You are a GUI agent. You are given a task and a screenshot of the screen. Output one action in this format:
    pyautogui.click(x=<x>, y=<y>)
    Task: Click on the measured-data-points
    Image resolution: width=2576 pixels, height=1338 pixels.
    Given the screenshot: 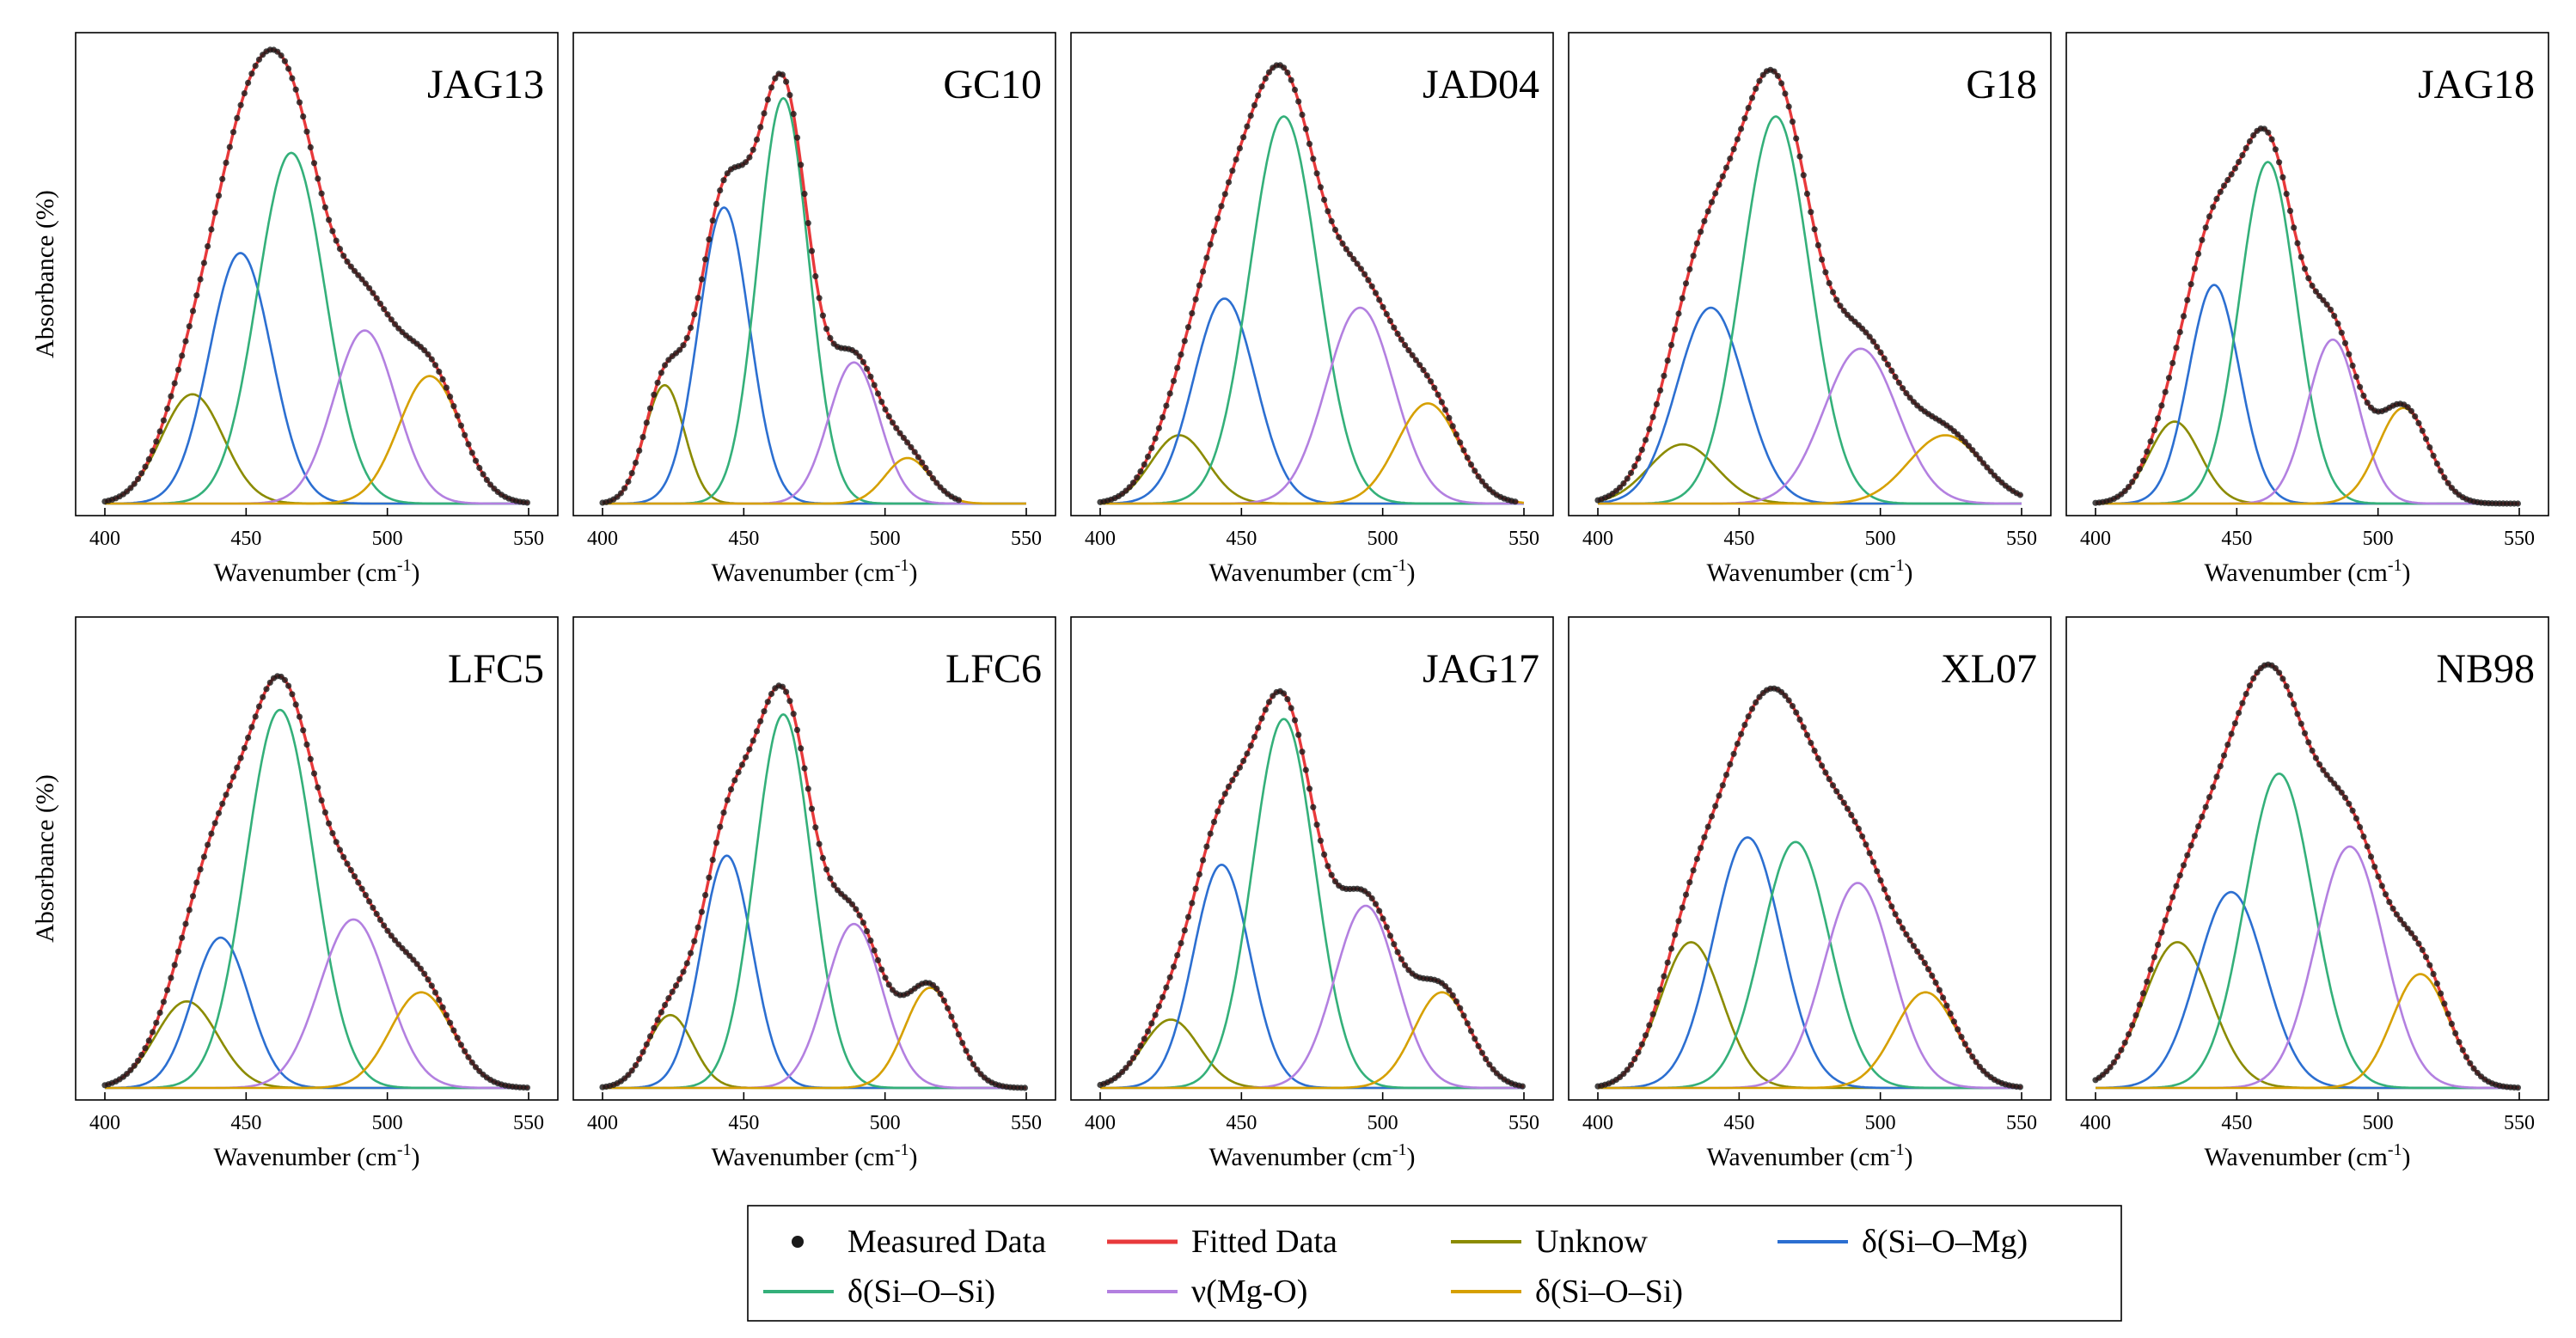 What is the action you would take?
    pyautogui.click(x=813, y=886)
    